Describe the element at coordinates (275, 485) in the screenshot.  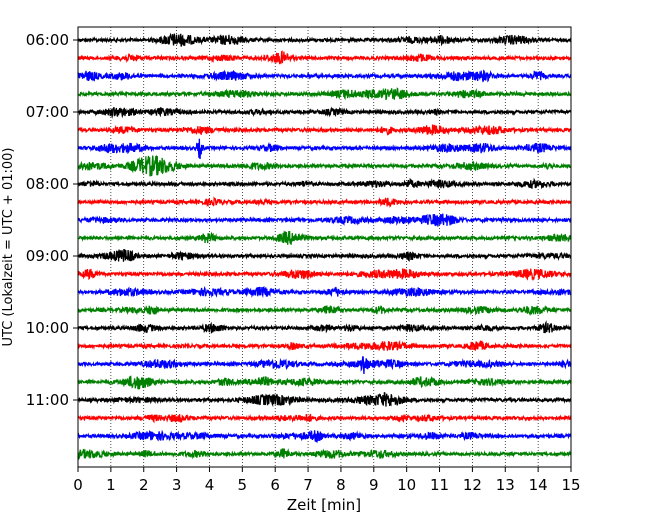
I see `x-tick-label: 6` at that location.